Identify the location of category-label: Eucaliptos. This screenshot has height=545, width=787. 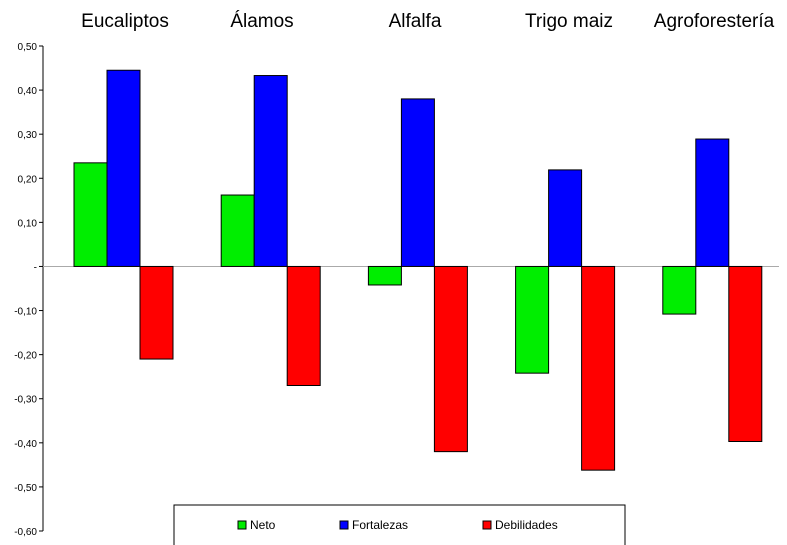
(125, 21).